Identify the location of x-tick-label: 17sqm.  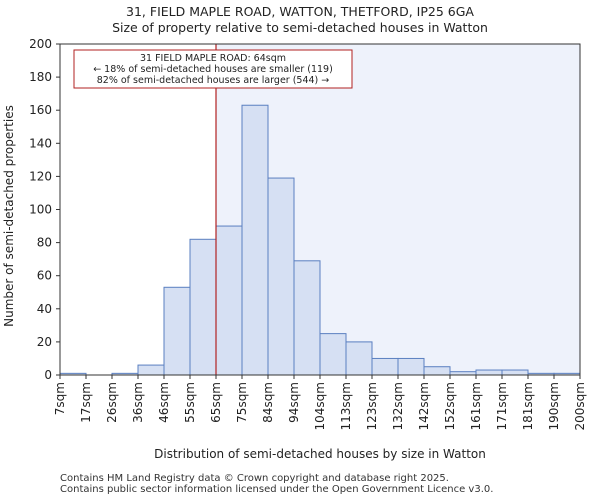
(86, 402).